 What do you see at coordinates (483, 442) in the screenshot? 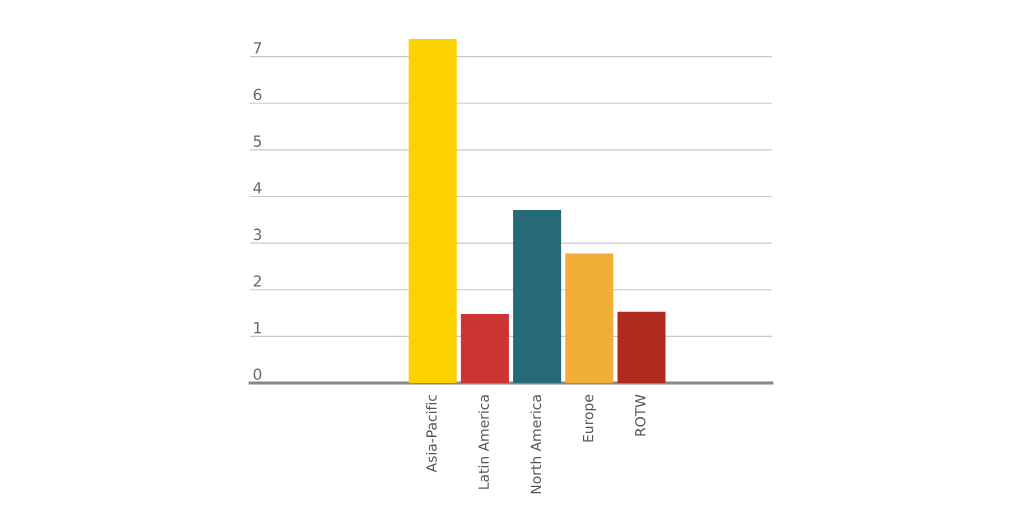
I see `x-tick-label: Latin America` at bounding box center [483, 442].